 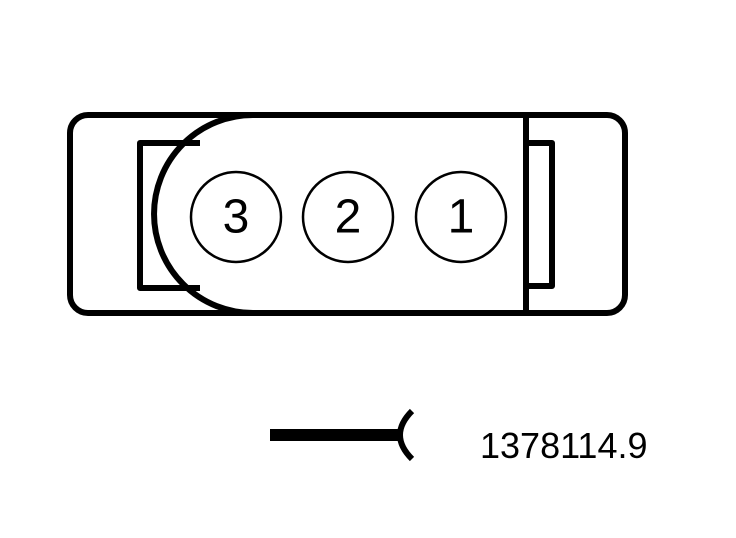 I want to click on reference-number: 1378114.9, so click(x=564, y=445).